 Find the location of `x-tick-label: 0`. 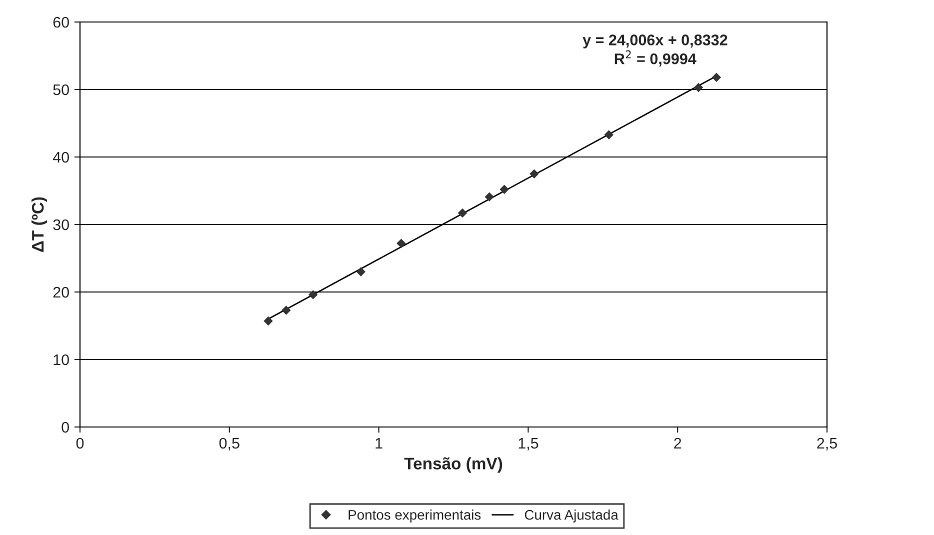

x-tick-label: 0 is located at coordinates (80, 443).